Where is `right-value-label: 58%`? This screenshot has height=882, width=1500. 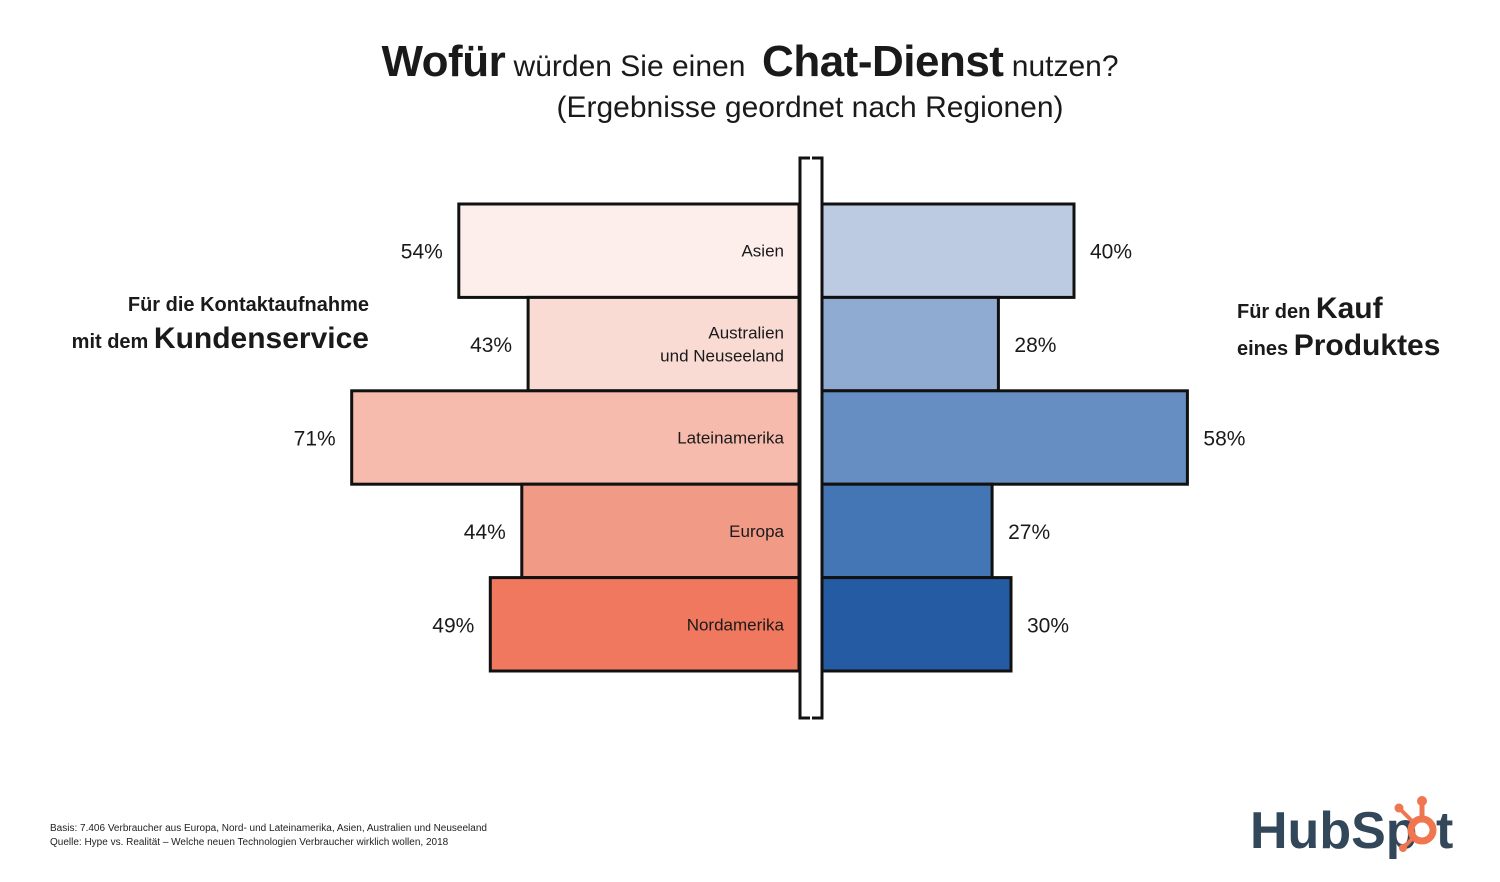
right-value-label: 58% is located at coordinates (1224, 439).